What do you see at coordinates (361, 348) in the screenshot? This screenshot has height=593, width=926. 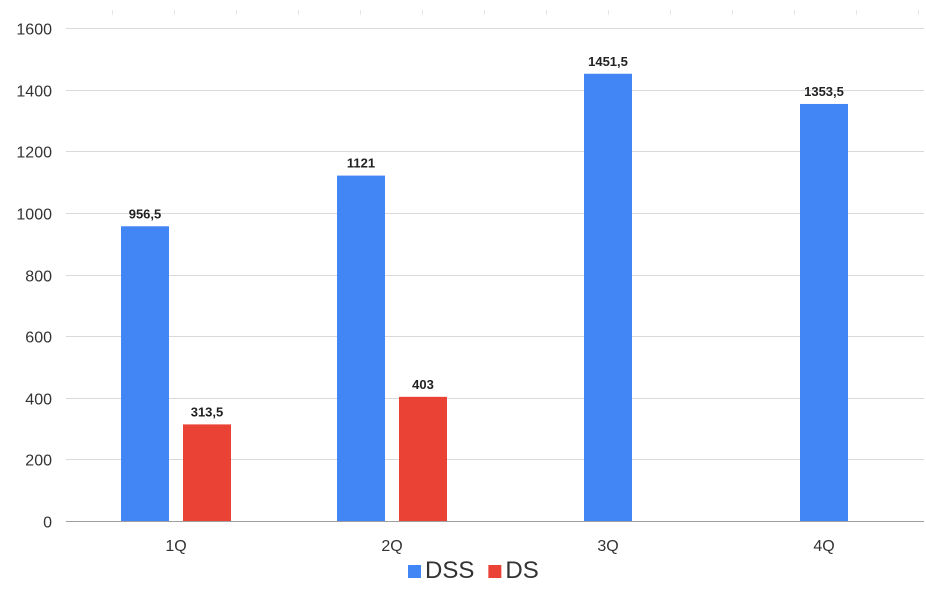 I see `bar-dss-2q` at bounding box center [361, 348].